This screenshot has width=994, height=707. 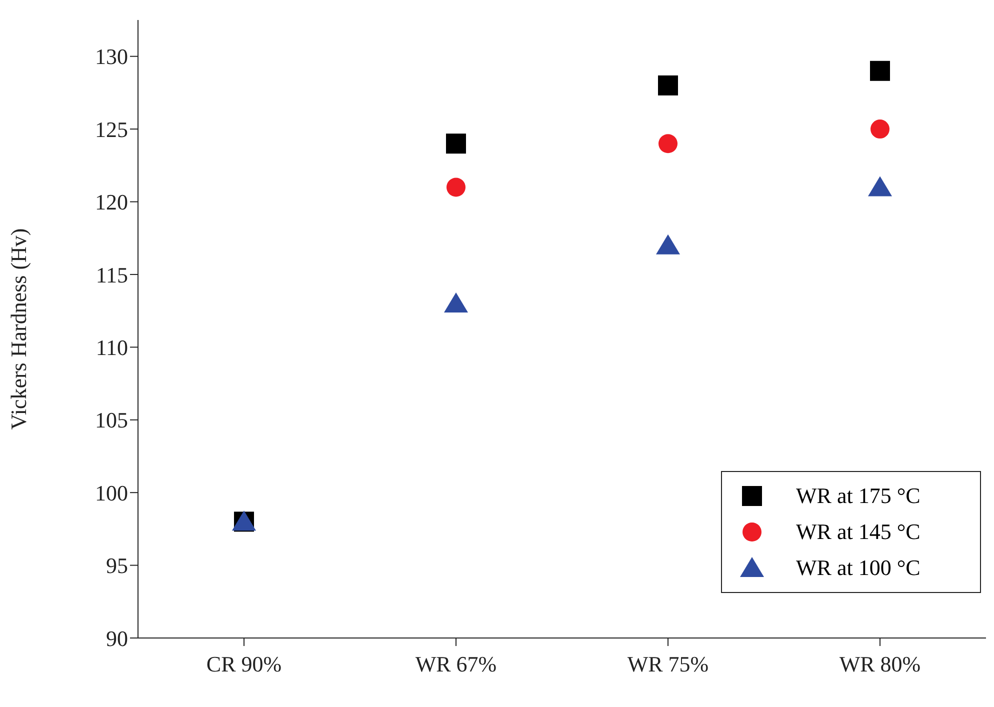 What do you see at coordinates (244, 664) in the screenshot?
I see `x-tick-label: CR 90%` at bounding box center [244, 664].